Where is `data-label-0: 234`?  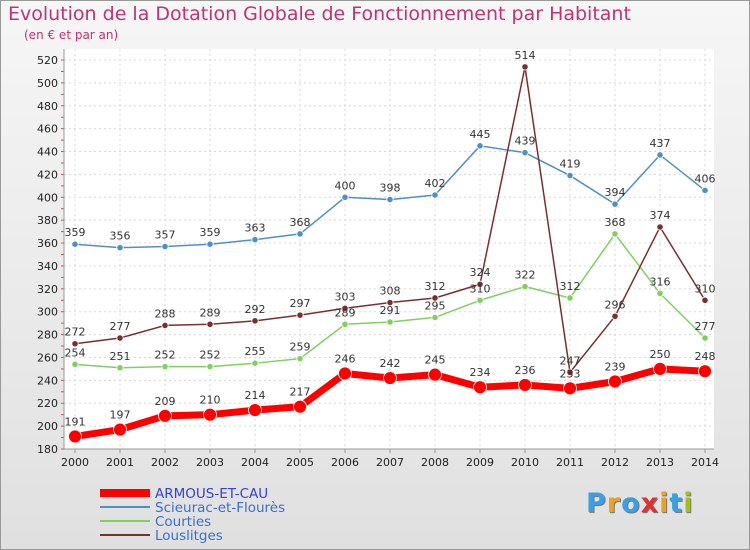 data-label-0: 234 is located at coordinates (480, 372).